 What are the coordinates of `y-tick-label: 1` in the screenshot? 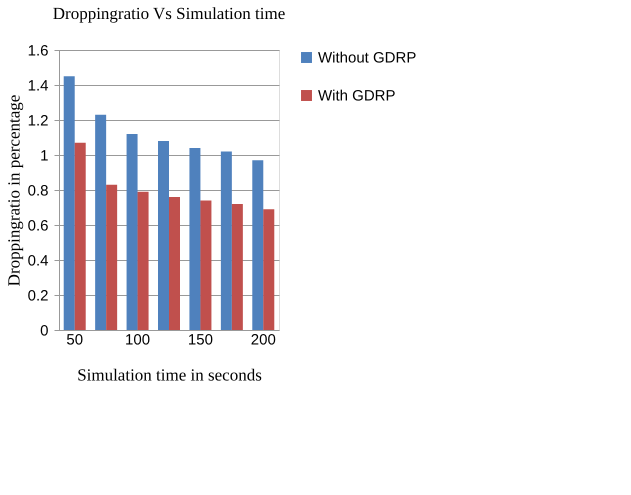 It's located at (44, 156).